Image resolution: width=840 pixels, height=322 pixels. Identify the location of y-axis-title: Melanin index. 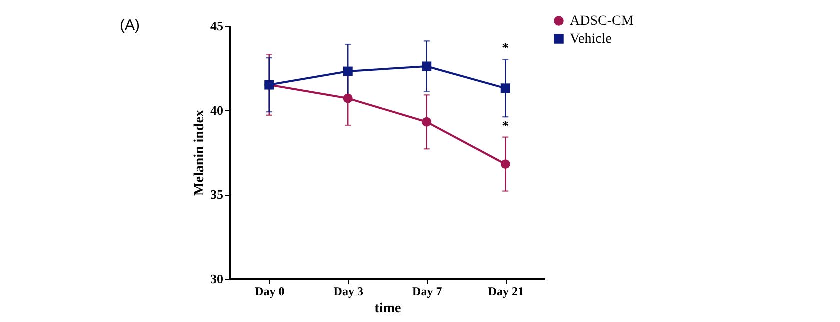
(200, 153).